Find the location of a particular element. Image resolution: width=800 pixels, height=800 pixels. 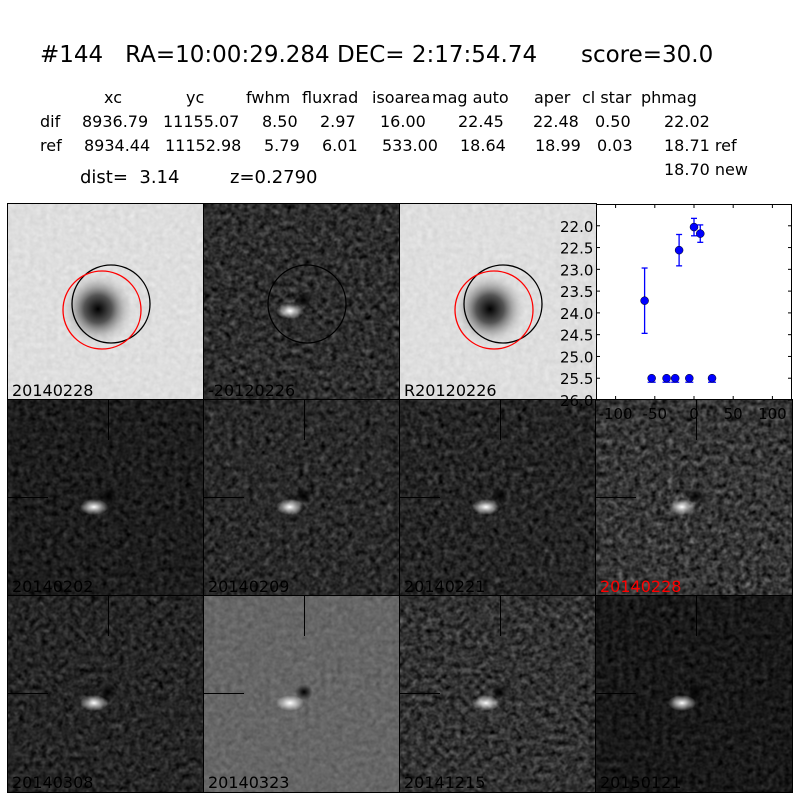

column-header: cl star is located at coordinates (607, 97).